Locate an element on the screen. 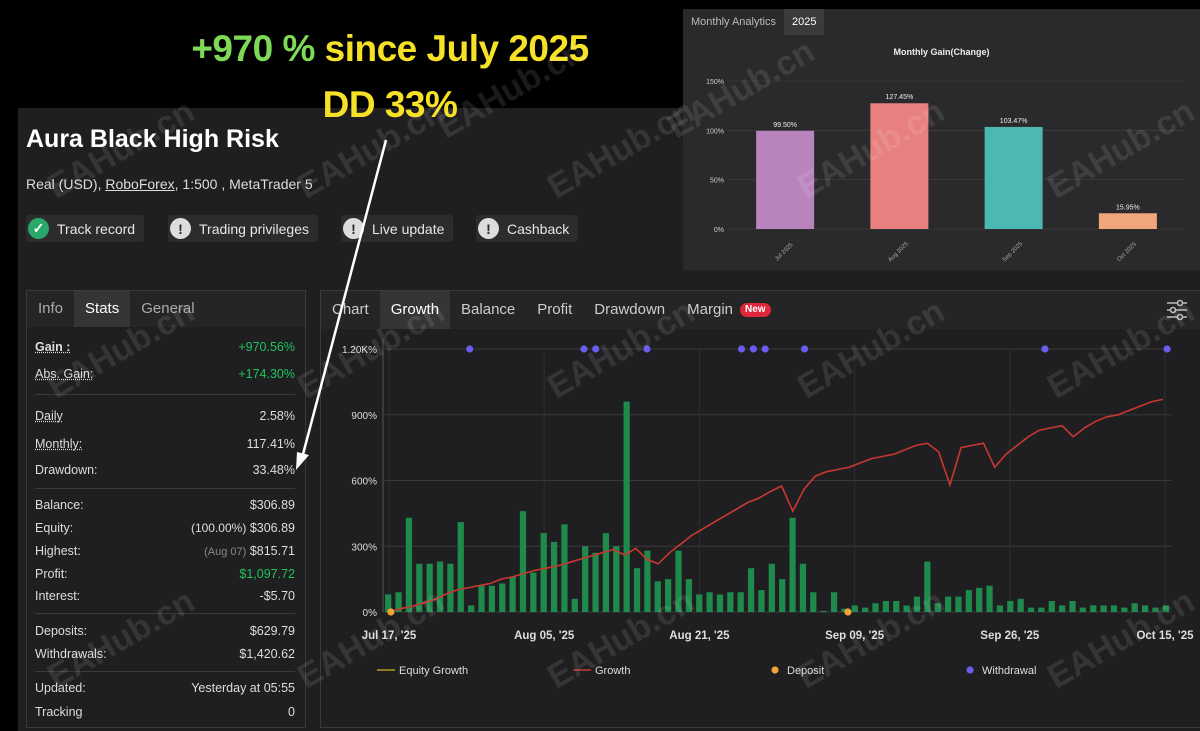 This screenshot has width=1200, height=731. headline-gain: +970 % since July 2025 is located at coordinates (390, 49).